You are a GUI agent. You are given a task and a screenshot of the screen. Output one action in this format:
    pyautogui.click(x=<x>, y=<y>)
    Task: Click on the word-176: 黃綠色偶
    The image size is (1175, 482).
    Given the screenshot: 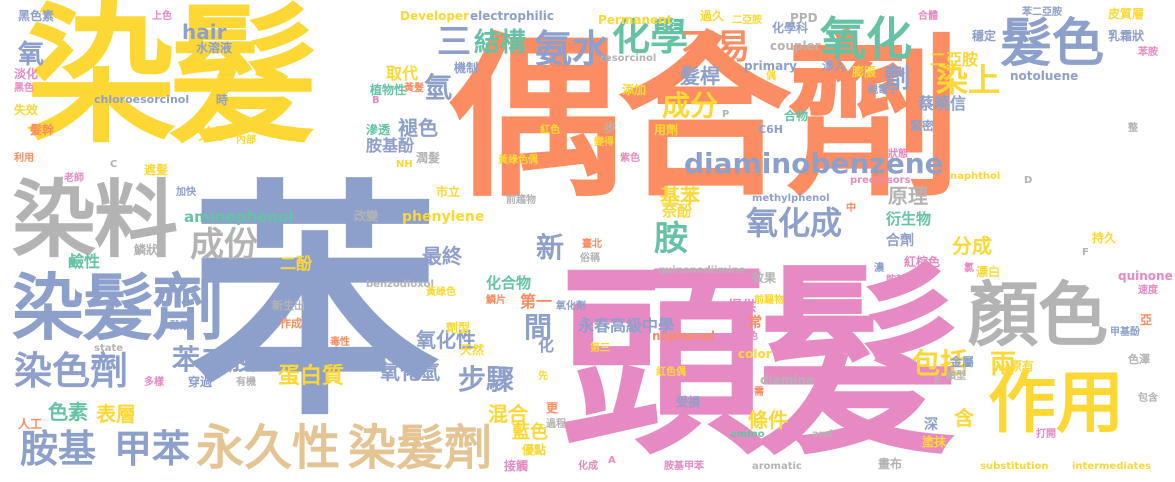 What is the action you would take?
    pyautogui.click(x=518, y=160)
    